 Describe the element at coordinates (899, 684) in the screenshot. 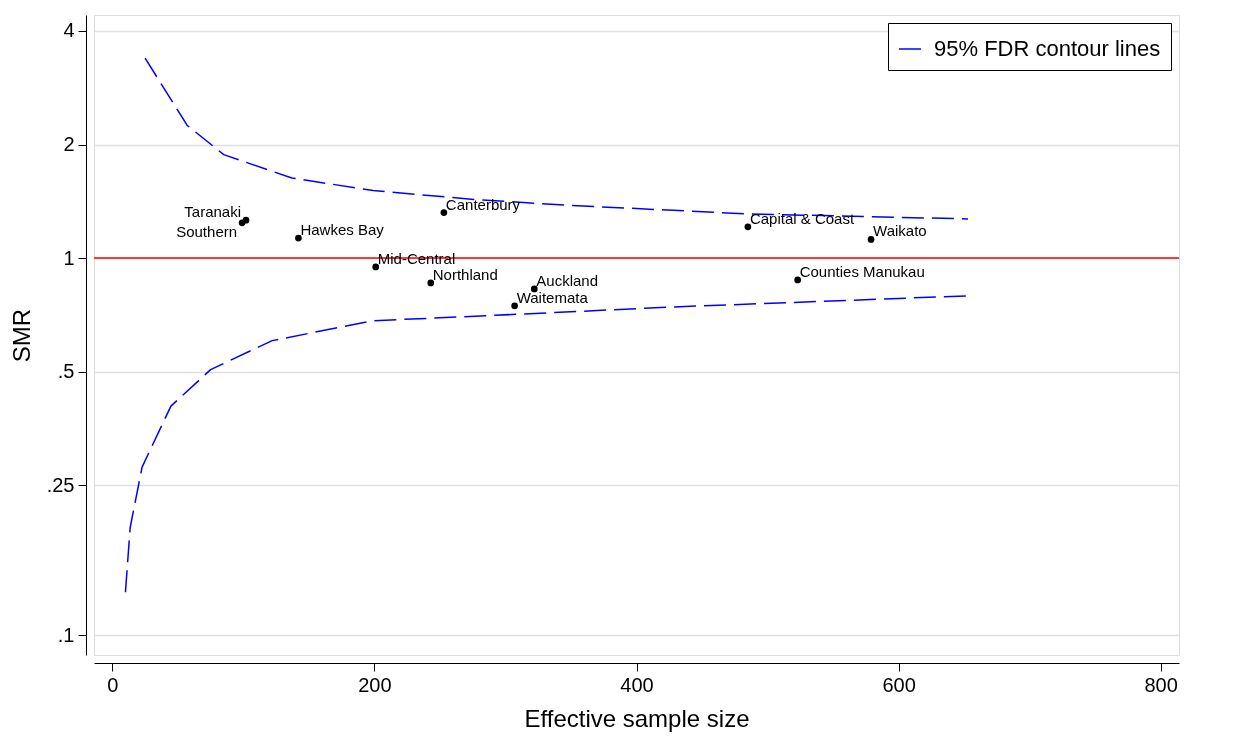

I see `x-tick-label: 600` at that location.